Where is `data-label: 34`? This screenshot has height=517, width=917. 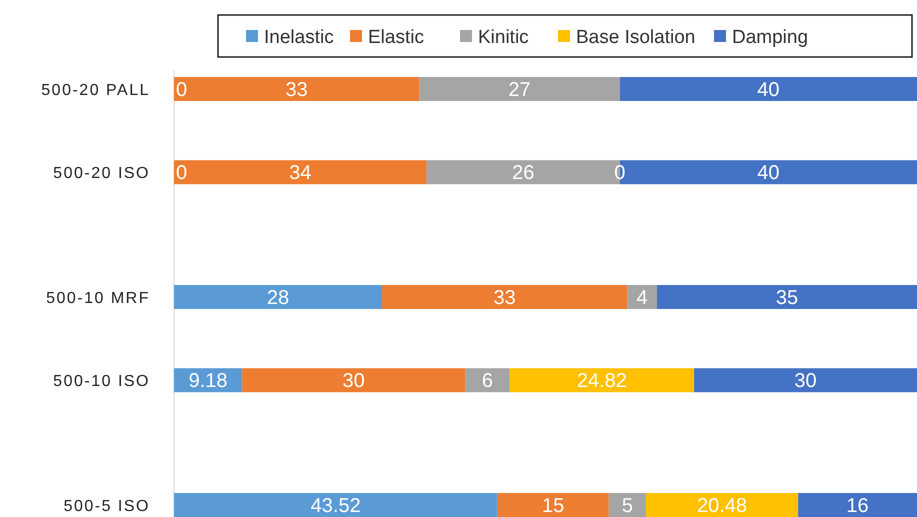
data-label: 34 is located at coordinates (300, 173).